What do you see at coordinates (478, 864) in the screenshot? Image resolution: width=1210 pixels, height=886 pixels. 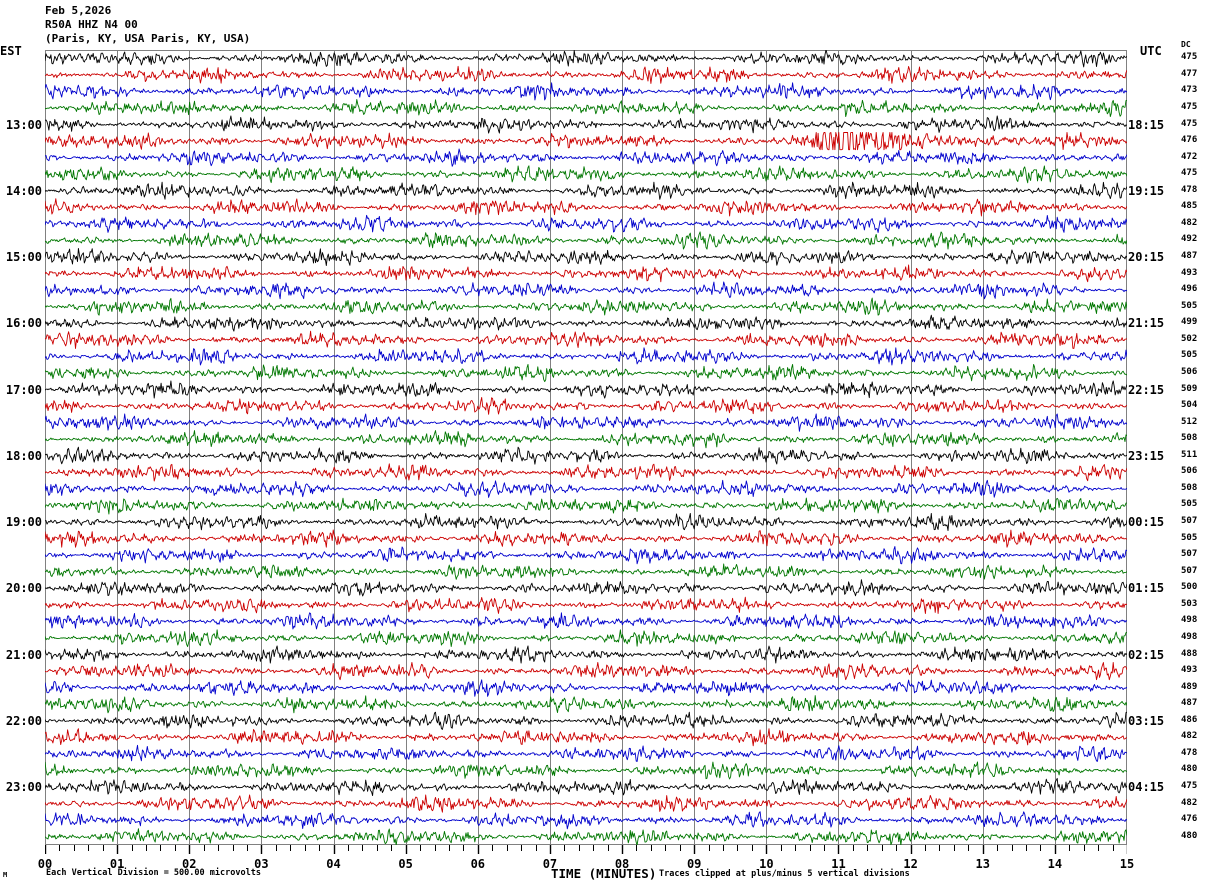 I see `x-tick-label-06: 06` at bounding box center [478, 864].